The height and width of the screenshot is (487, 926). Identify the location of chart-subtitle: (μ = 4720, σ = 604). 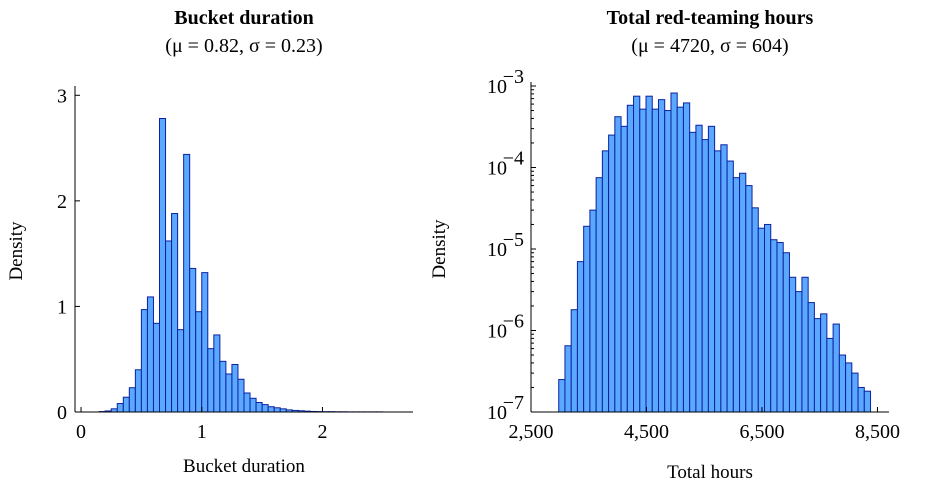
(709, 46).